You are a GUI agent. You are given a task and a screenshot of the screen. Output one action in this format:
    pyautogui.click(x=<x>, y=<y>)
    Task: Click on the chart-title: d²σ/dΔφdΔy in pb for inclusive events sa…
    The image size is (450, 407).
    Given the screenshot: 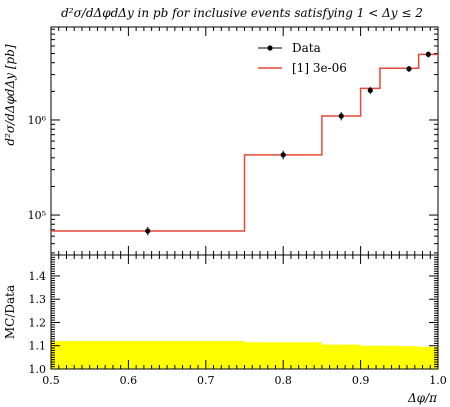 What is the action you would take?
    pyautogui.click(x=242, y=13)
    